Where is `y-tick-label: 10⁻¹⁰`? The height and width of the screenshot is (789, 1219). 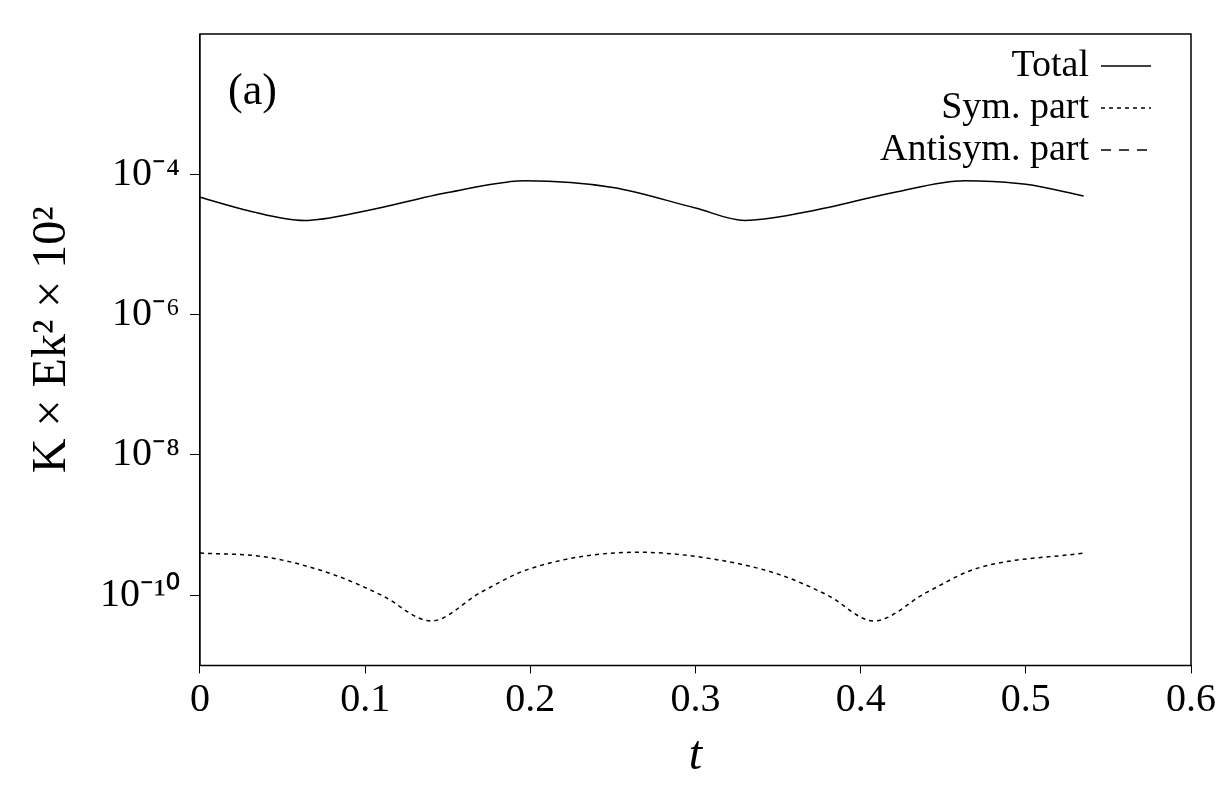
y-tick-label: 10⁻¹⁰ is located at coordinates (139, 592).